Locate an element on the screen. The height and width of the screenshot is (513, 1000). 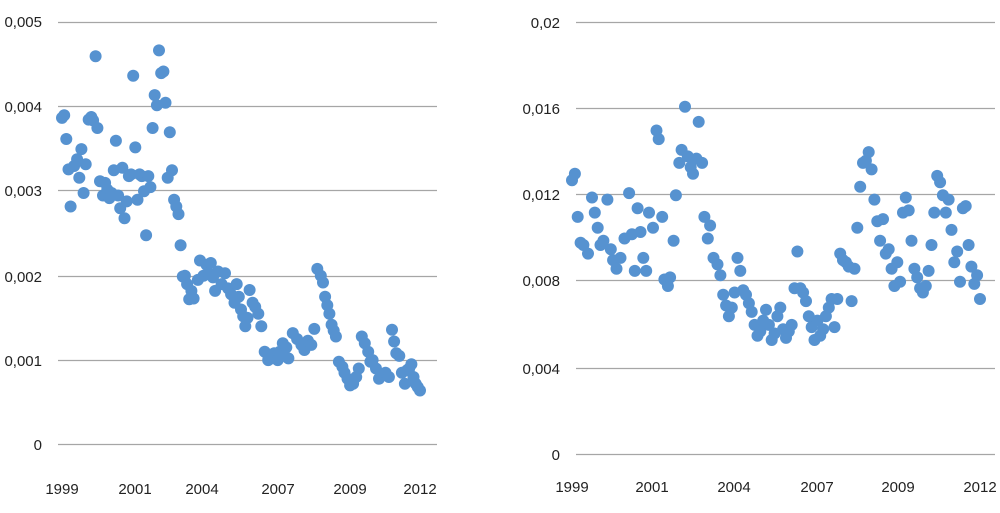
y-tick-label: 0,02 is located at coordinates (545, 23).